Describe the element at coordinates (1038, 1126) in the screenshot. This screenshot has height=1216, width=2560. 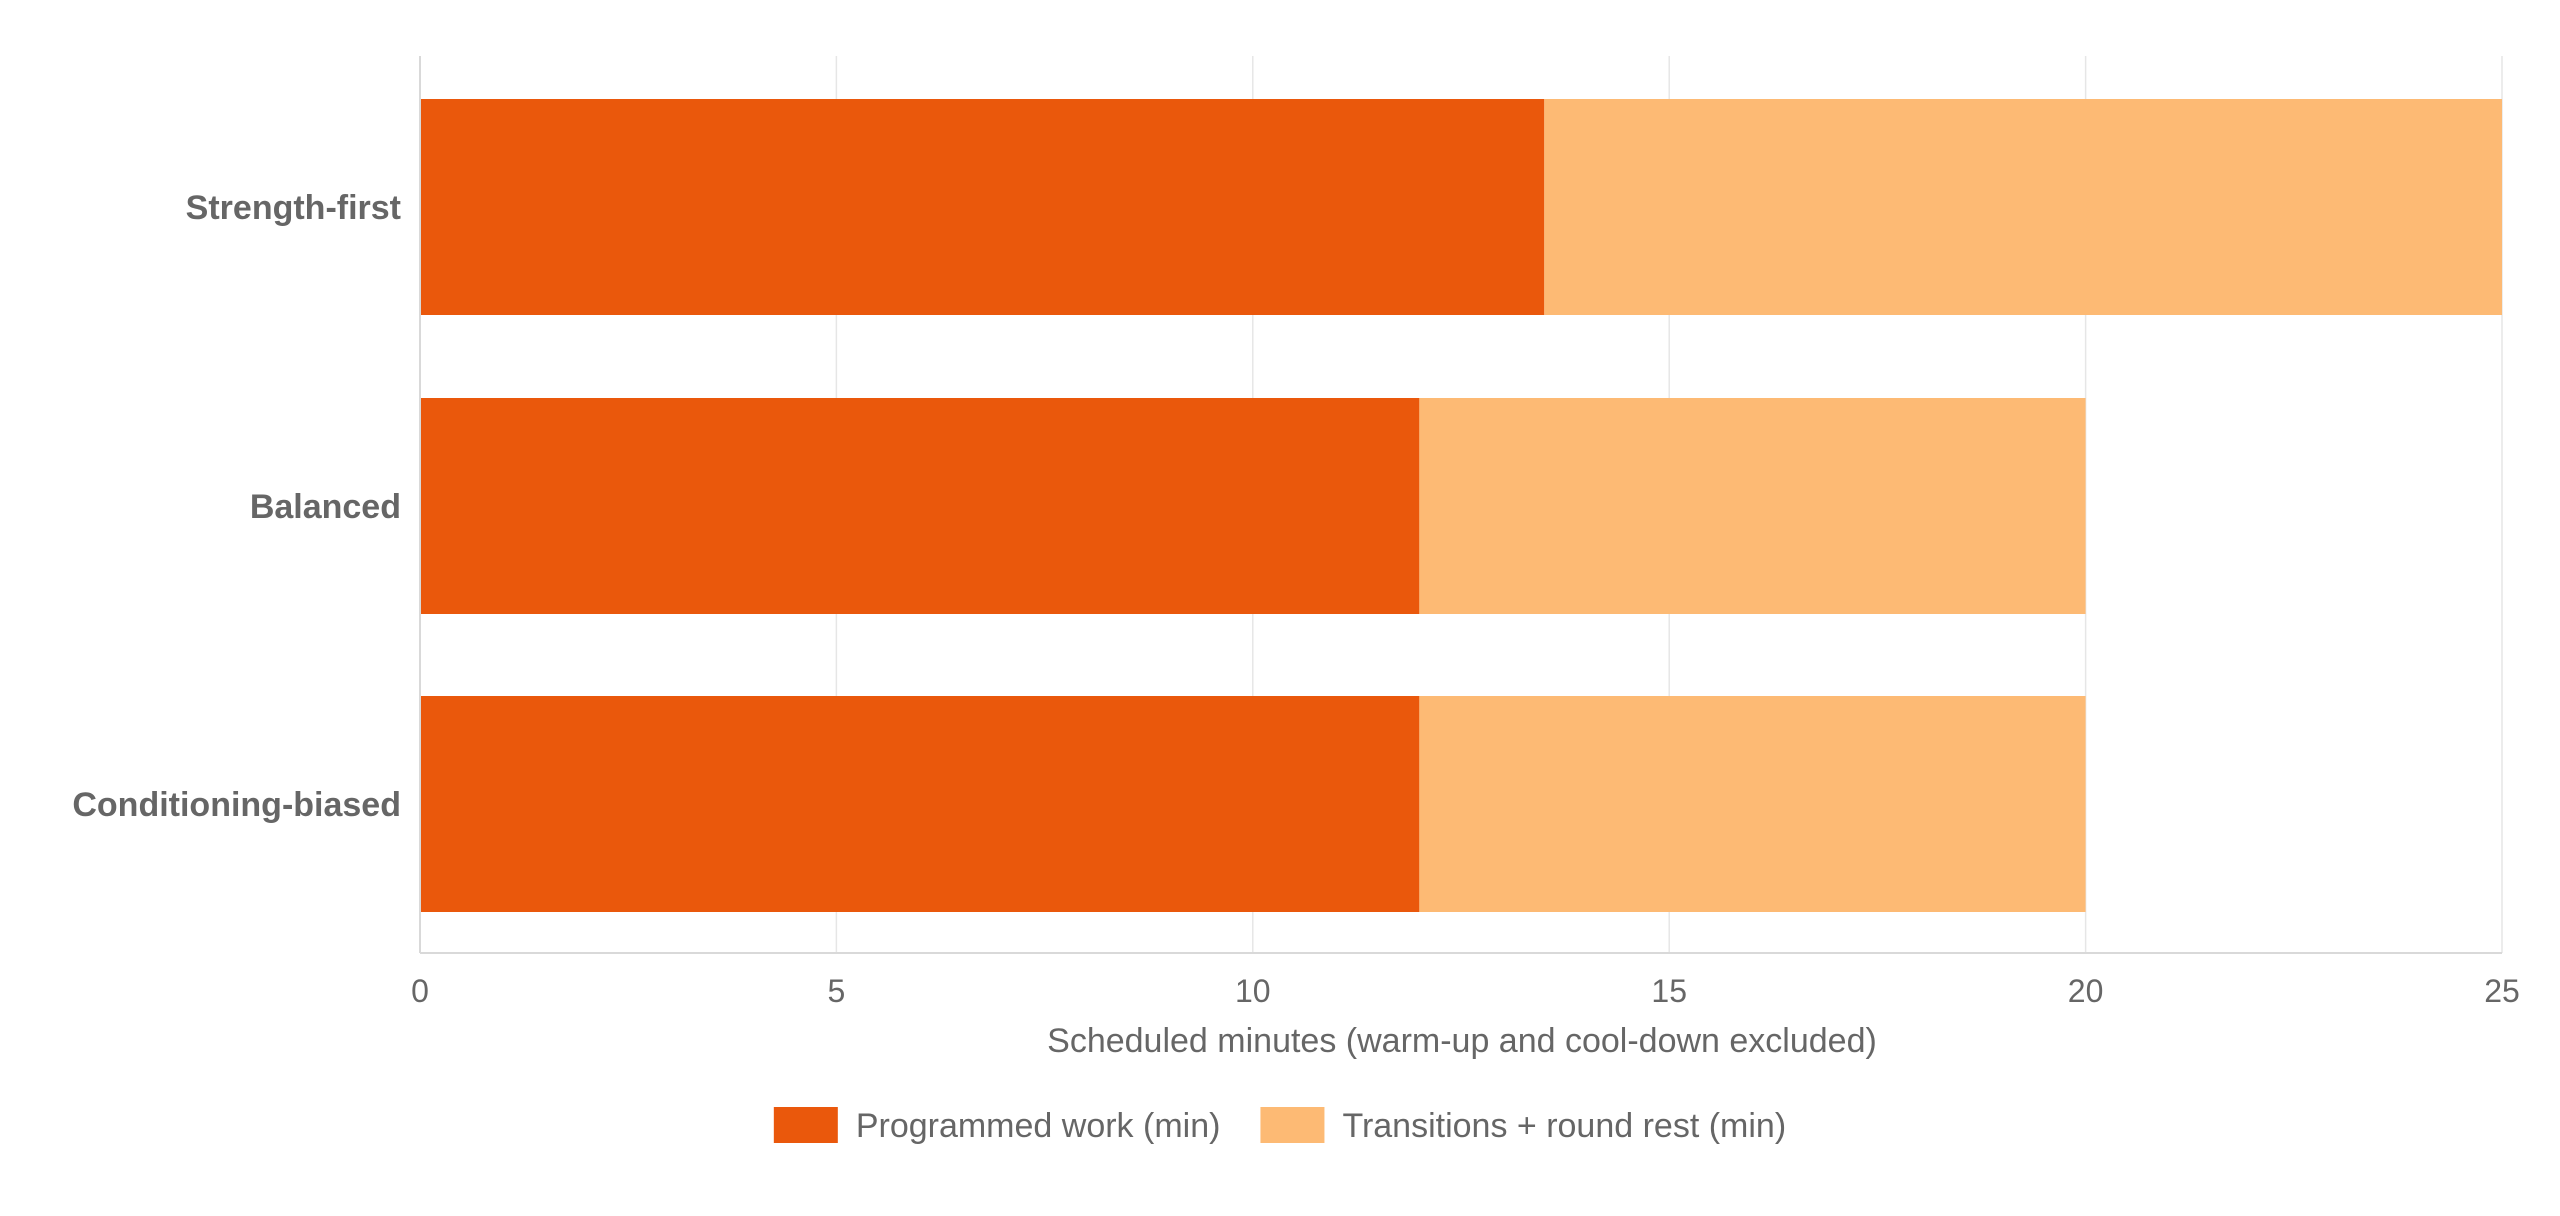
I see `legend-label-1: Programmed work (min)` at that location.